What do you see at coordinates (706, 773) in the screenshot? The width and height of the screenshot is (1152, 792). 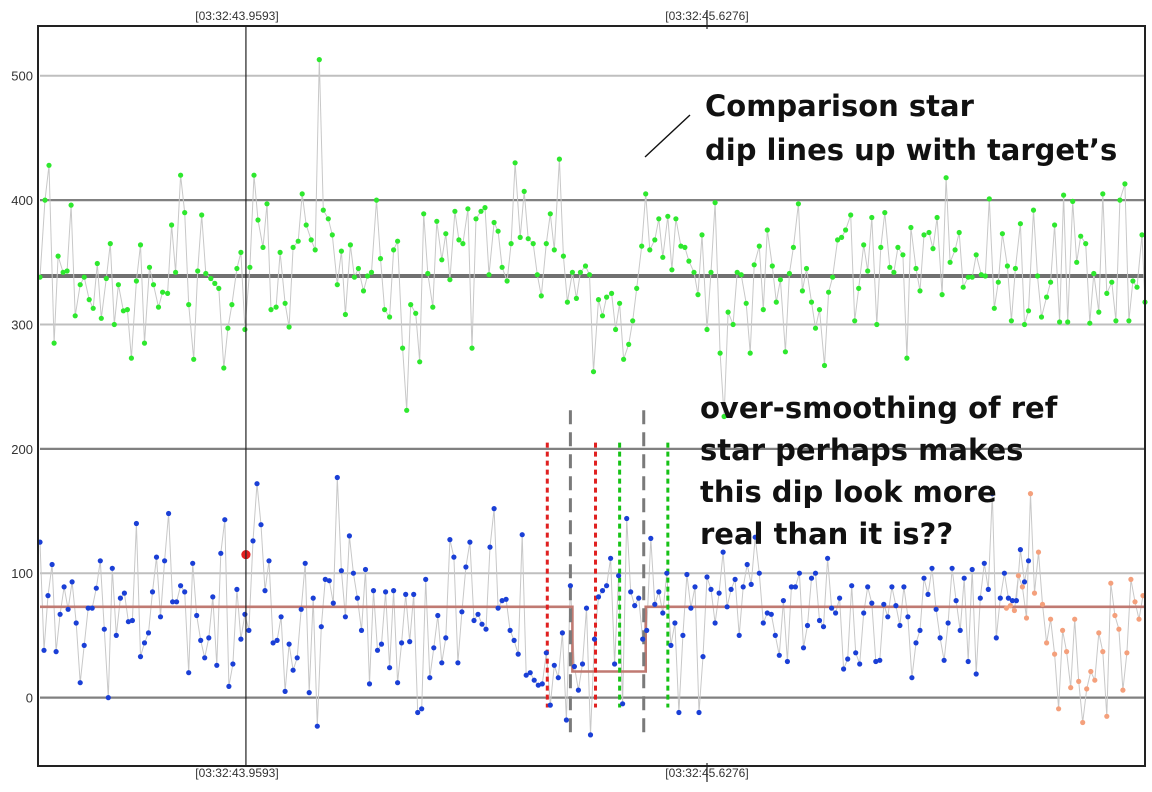 I see `bottom-right-timestamp: [03:32:45.6276]` at bounding box center [706, 773].